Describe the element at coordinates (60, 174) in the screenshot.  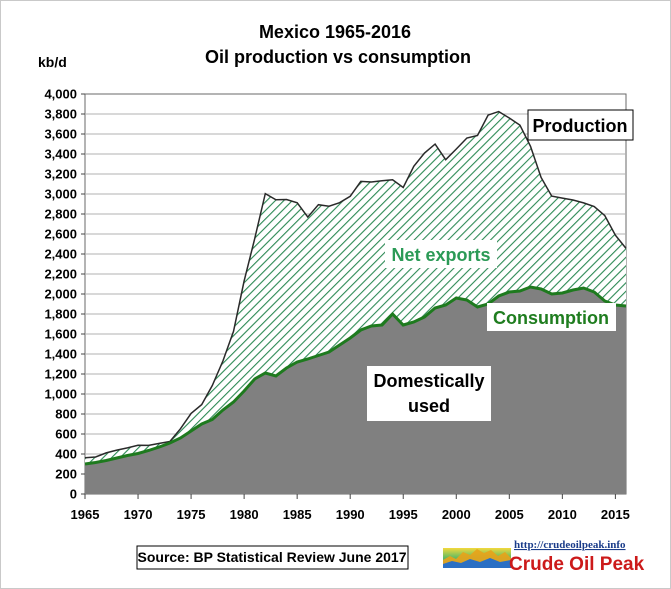
I see `y-tick-label: 3,200` at that location.